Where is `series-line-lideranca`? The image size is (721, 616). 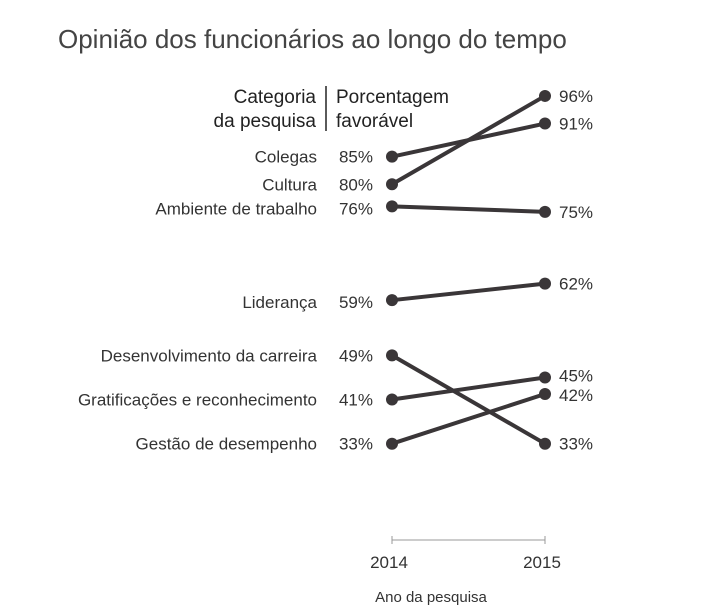
series-line-lideranca is located at coordinates (468, 292).